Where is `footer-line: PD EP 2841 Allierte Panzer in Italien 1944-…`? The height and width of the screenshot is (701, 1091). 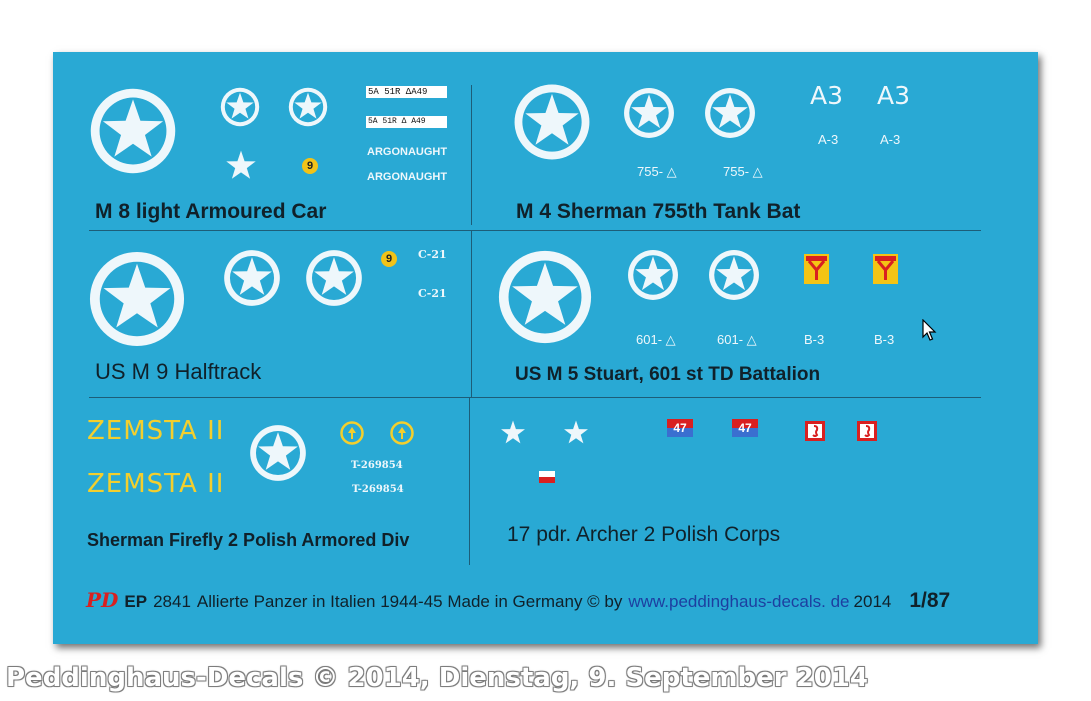
footer-line: PD EP 2841 Allierte Panzer in Italien 1944-… is located at coordinates (518, 600).